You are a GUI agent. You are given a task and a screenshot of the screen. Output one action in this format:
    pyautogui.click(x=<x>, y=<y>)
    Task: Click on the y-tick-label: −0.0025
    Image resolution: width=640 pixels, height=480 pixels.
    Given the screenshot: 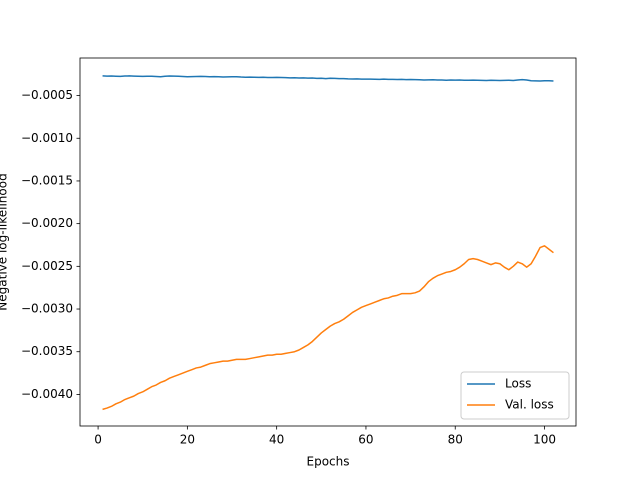 What is the action you would take?
    pyautogui.click(x=47, y=266)
    